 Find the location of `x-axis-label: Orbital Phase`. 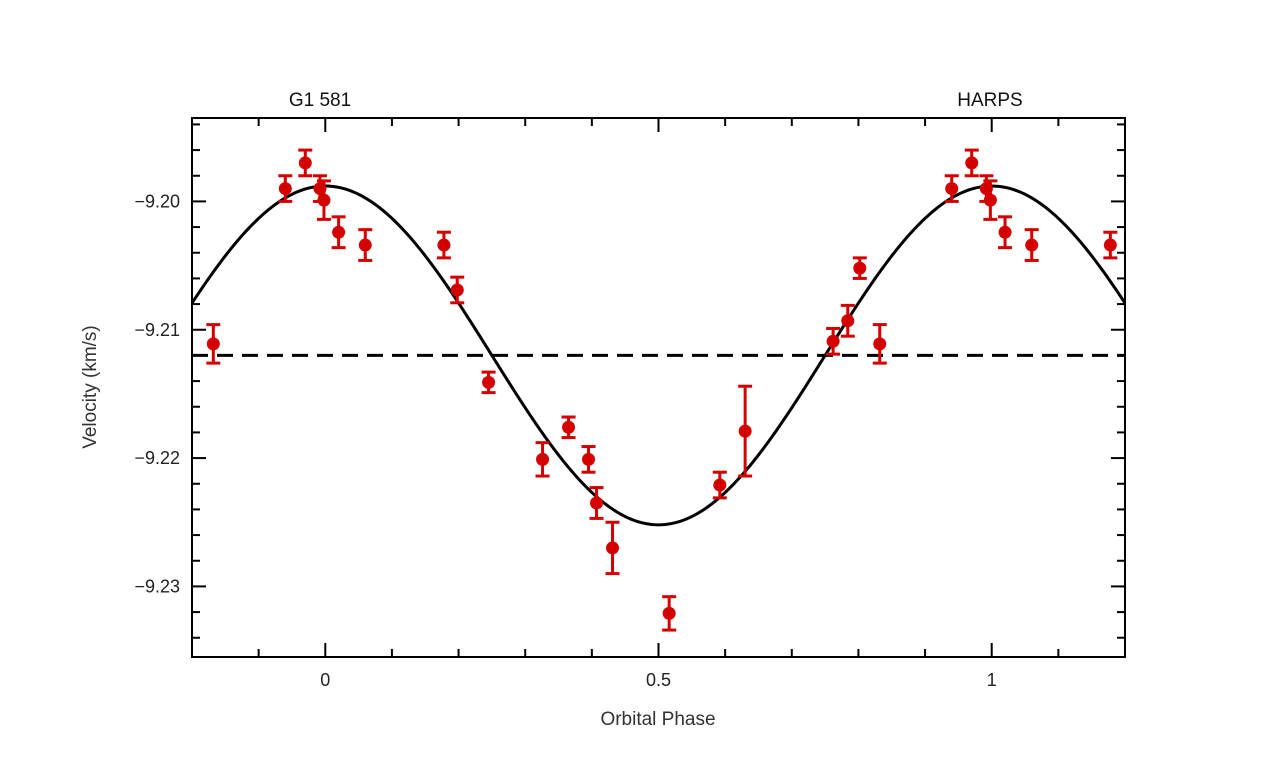

x-axis-label: Orbital Phase is located at coordinates (657, 719).